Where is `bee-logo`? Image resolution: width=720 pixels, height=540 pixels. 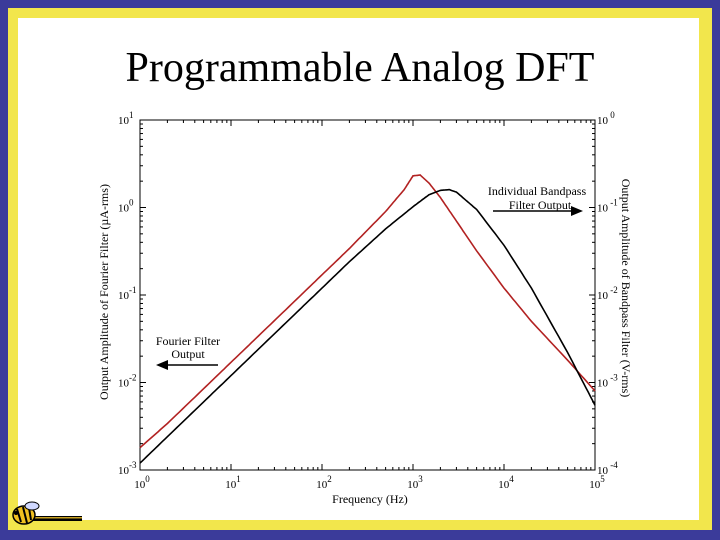 bee-logo is located at coordinates (46, 515).